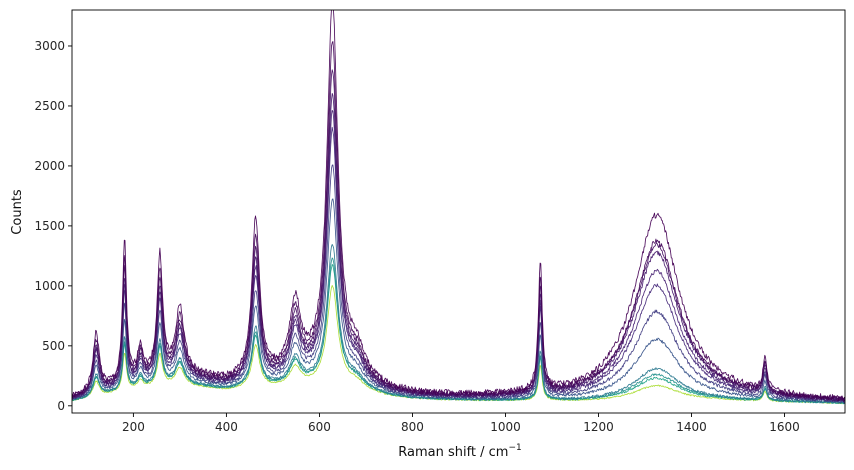 The width and height of the screenshot is (854, 470). What do you see at coordinates (505, 427) in the screenshot?
I see `x-tick-label: 1000` at bounding box center [505, 427].